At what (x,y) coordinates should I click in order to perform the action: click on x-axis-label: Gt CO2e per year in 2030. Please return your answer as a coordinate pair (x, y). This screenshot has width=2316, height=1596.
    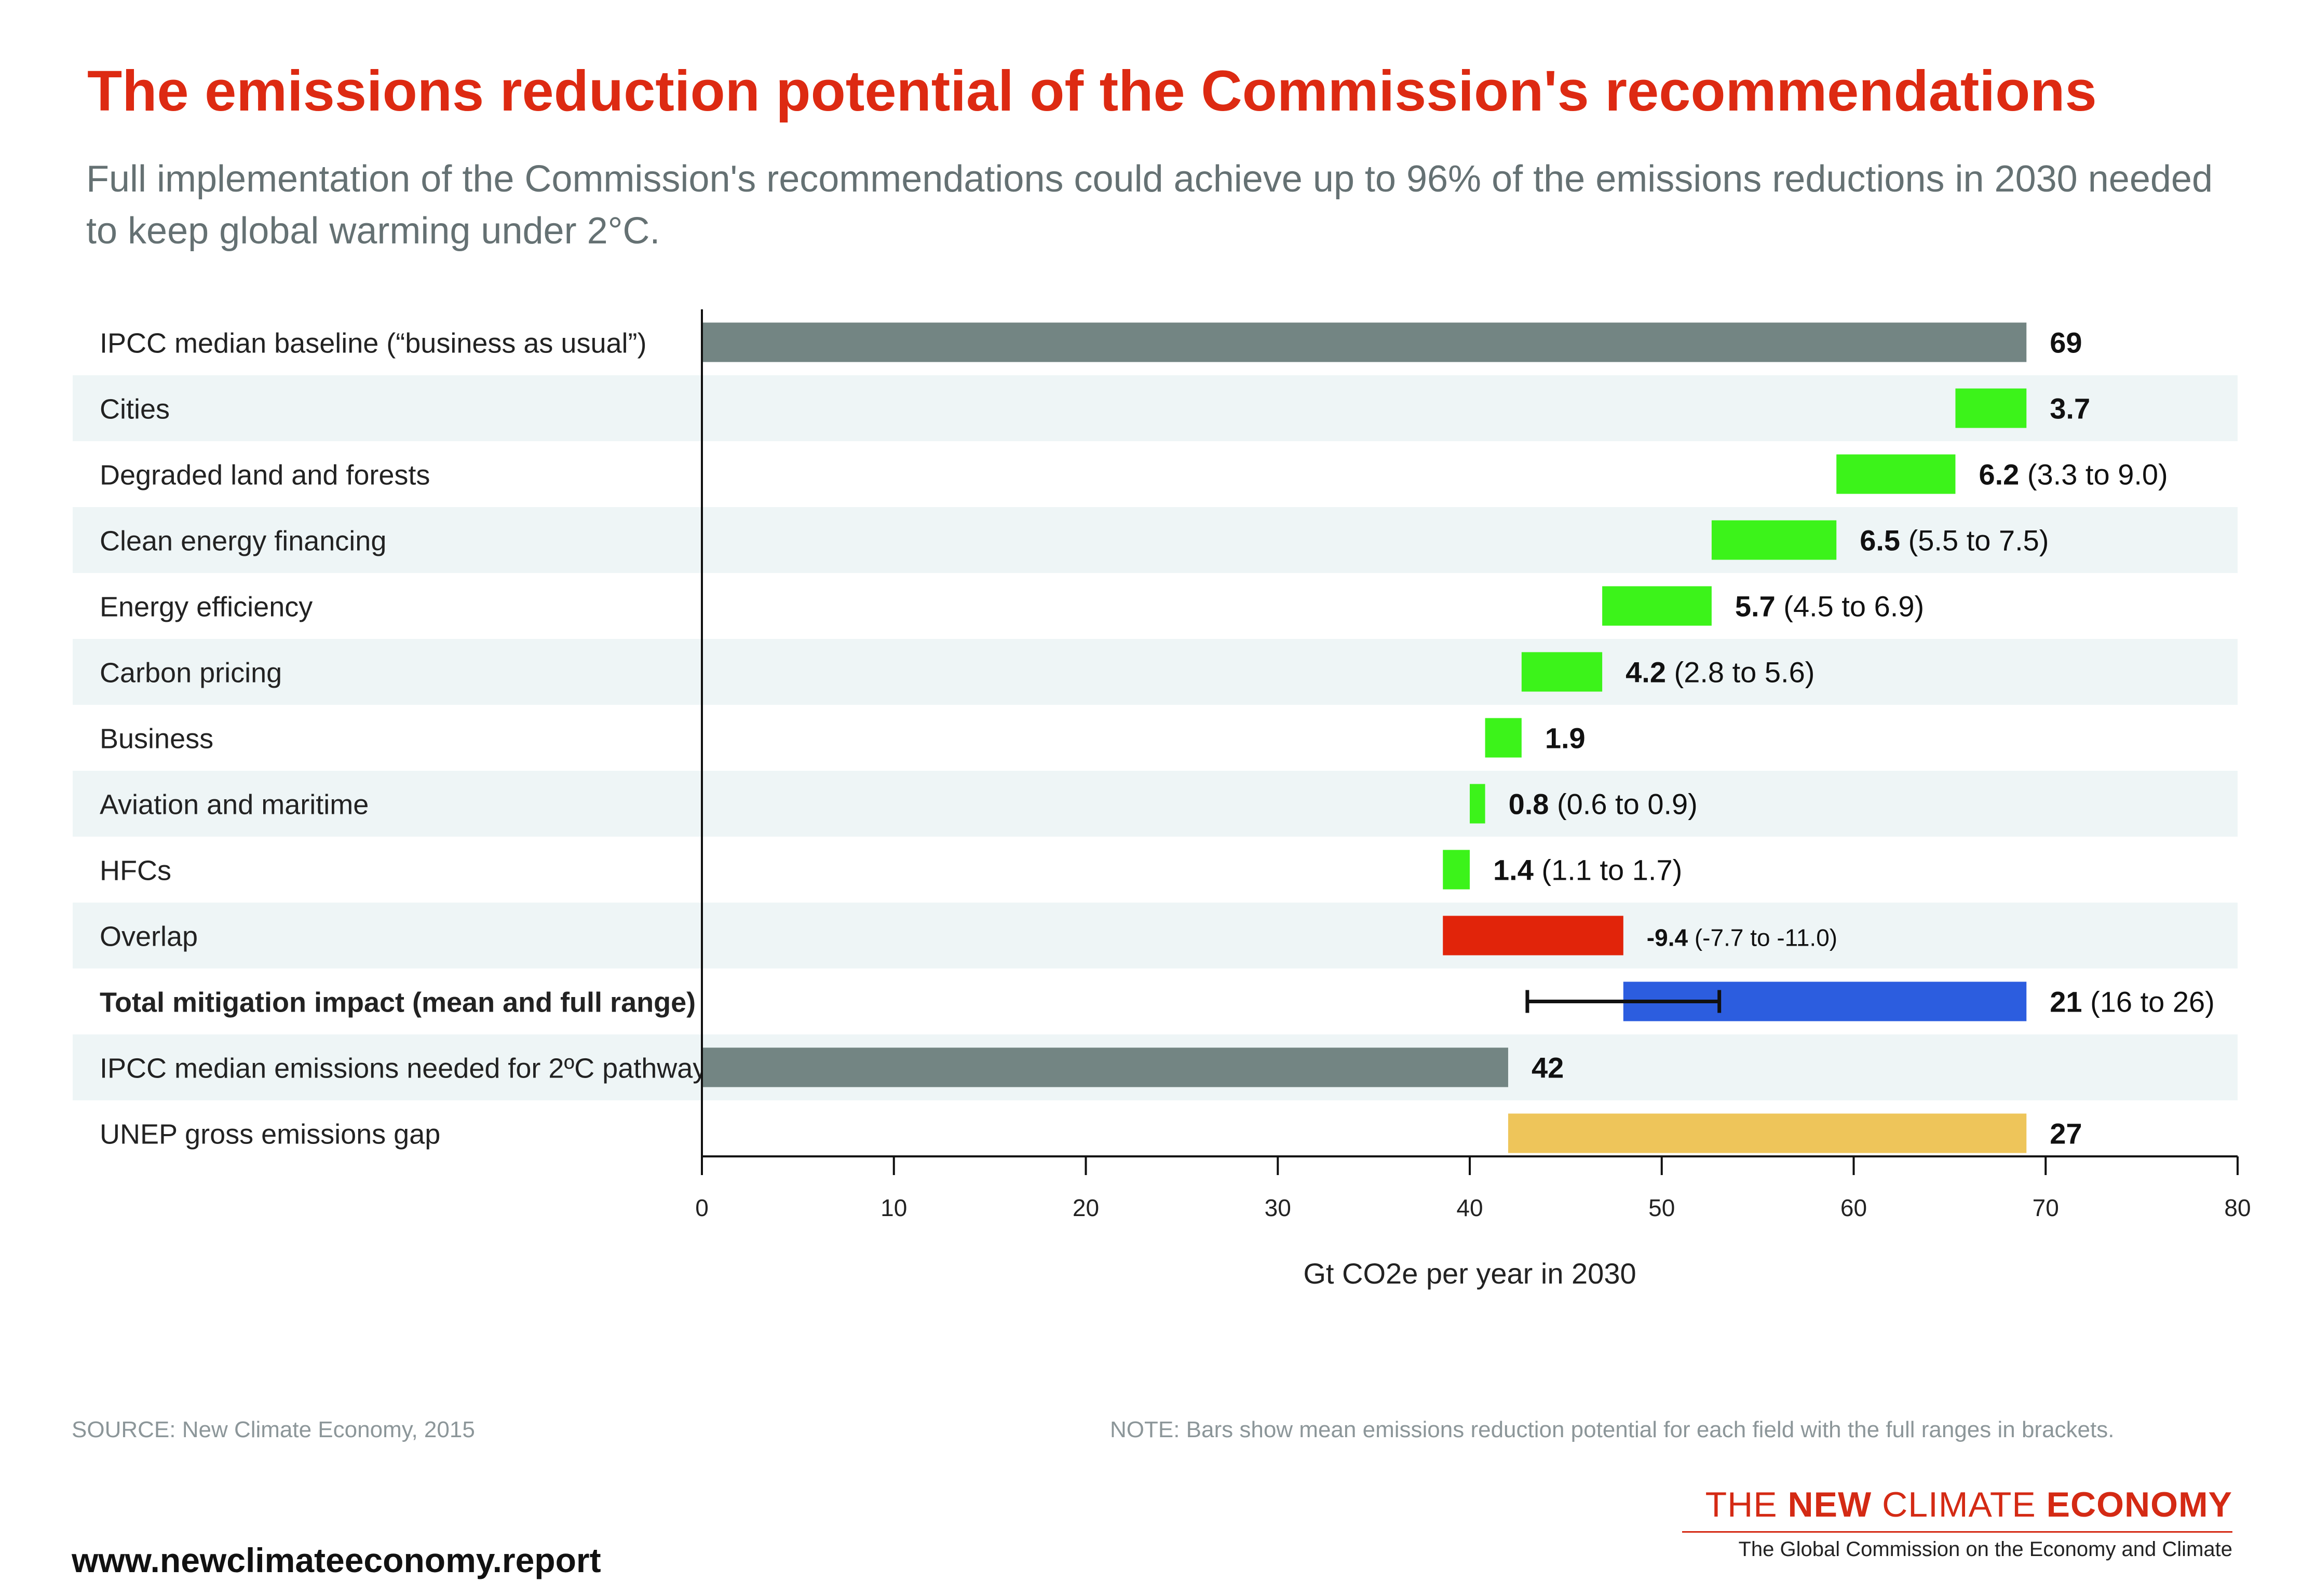
    Looking at the image, I should click on (1470, 1274).